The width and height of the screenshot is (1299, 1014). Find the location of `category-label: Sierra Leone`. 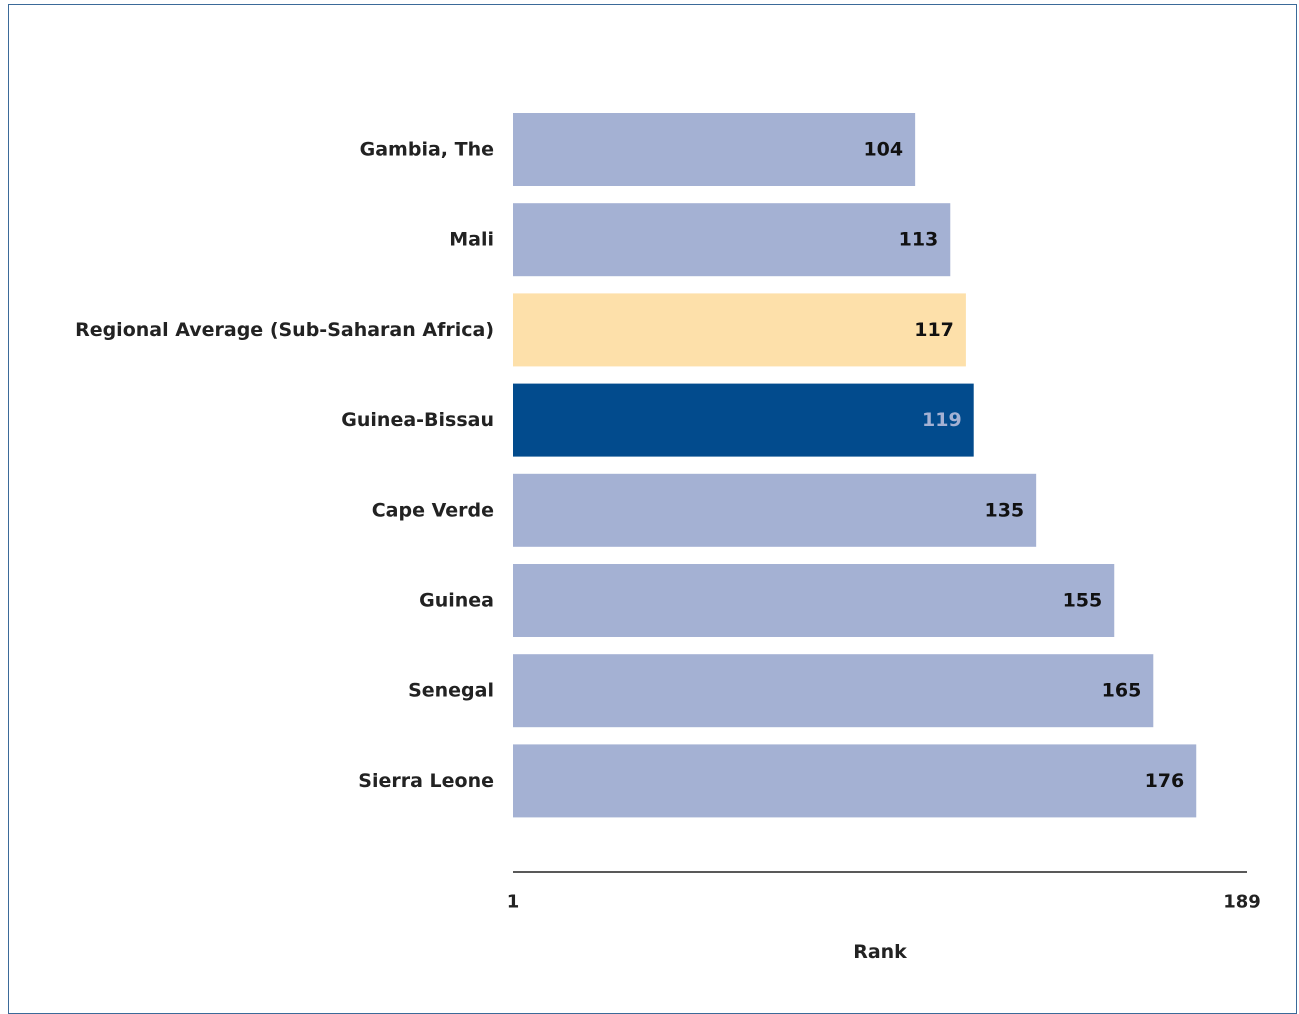

category-label: Sierra Leone is located at coordinates (426, 781).